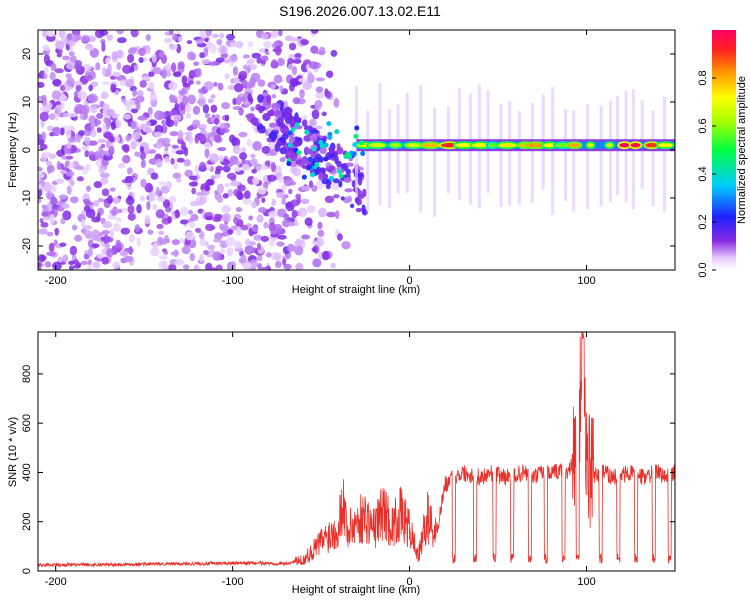  Describe the element at coordinates (586, 281) in the screenshot. I see `spectrogram-x-tick-label: 100` at that location.